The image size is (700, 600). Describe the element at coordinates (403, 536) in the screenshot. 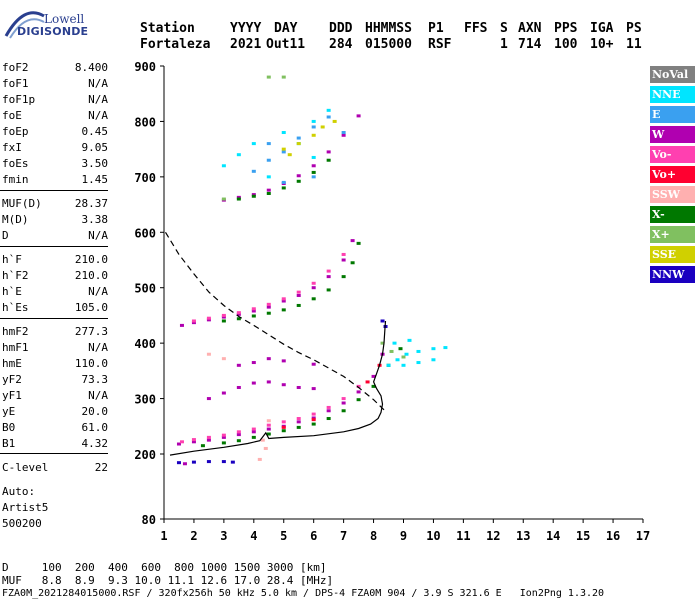

I see `x-tick-label: 9` at that location.